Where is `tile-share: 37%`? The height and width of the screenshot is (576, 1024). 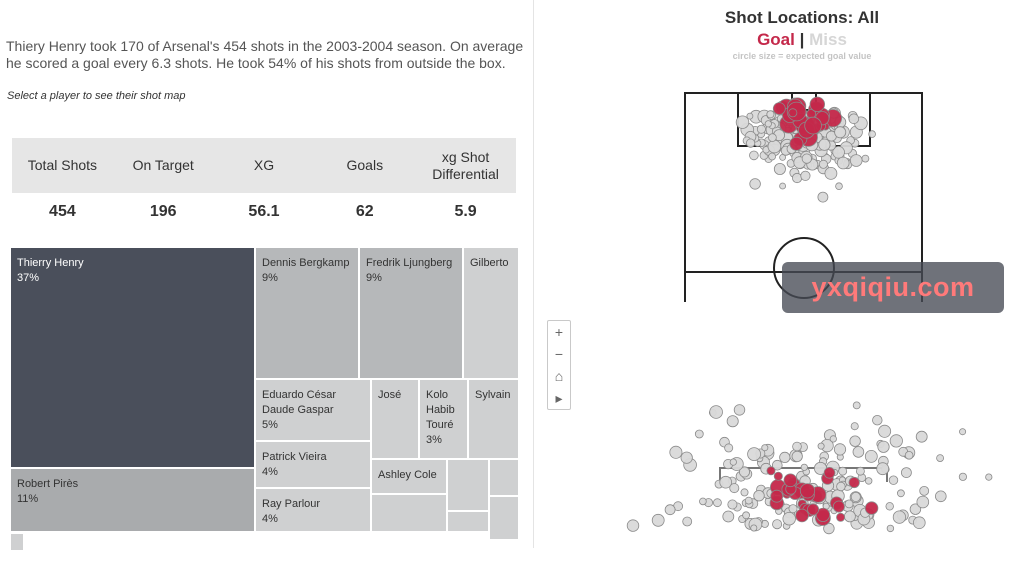 tile-share: 37% is located at coordinates (28, 278).